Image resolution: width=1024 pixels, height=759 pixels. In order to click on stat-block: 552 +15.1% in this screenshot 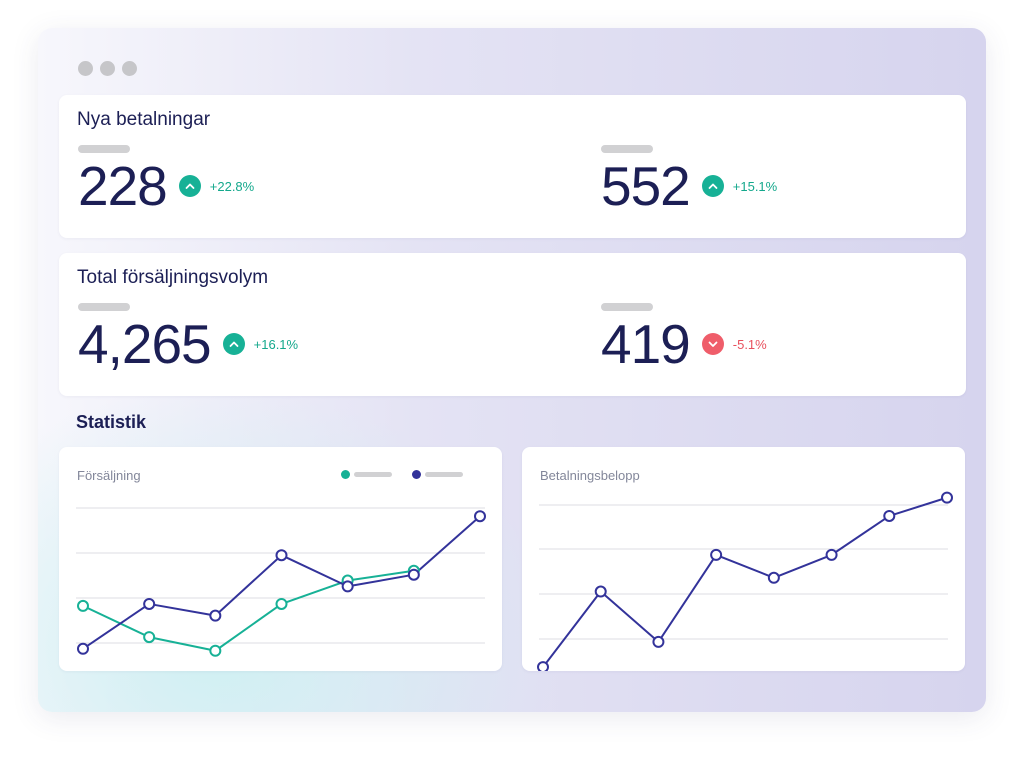, I will do `click(689, 181)`.